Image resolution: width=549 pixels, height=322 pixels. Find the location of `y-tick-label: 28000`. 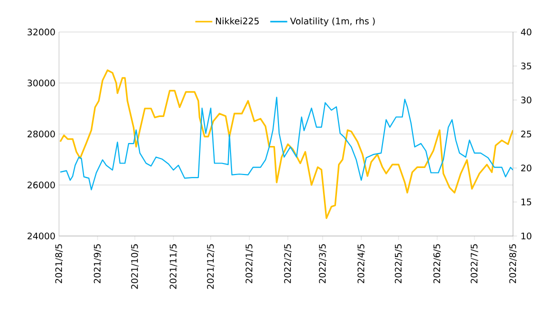

y-tick-label: 28000 is located at coordinates (41, 134).